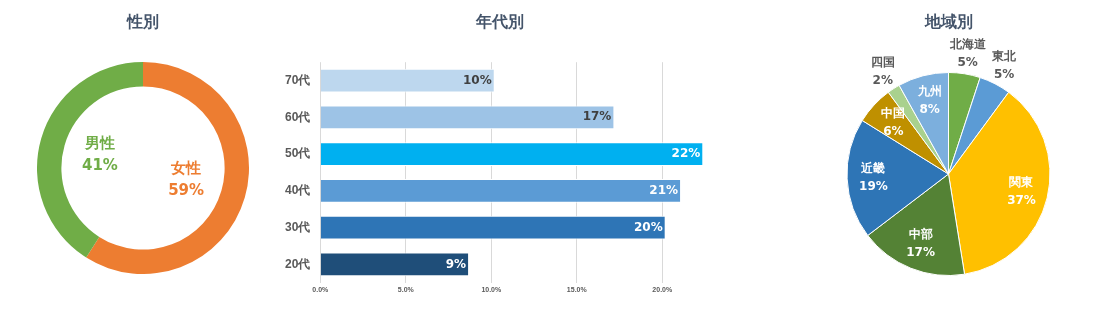 This screenshot has height=312, width=1097. I want to click on data-label: 19%, so click(873, 185).